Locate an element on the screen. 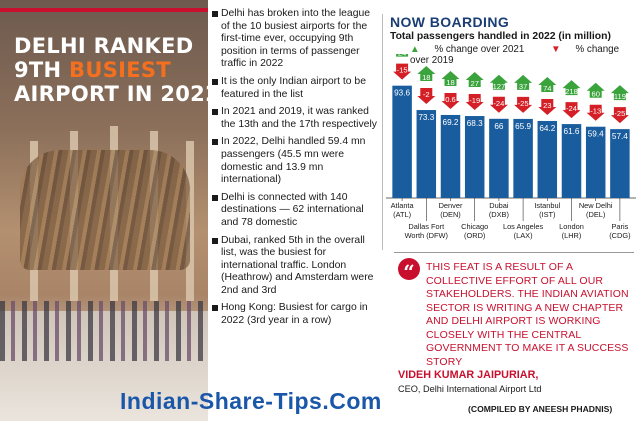 The height and width of the screenshot is (421, 640). x-tick-label: Istanbul is located at coordinates (547, 205).